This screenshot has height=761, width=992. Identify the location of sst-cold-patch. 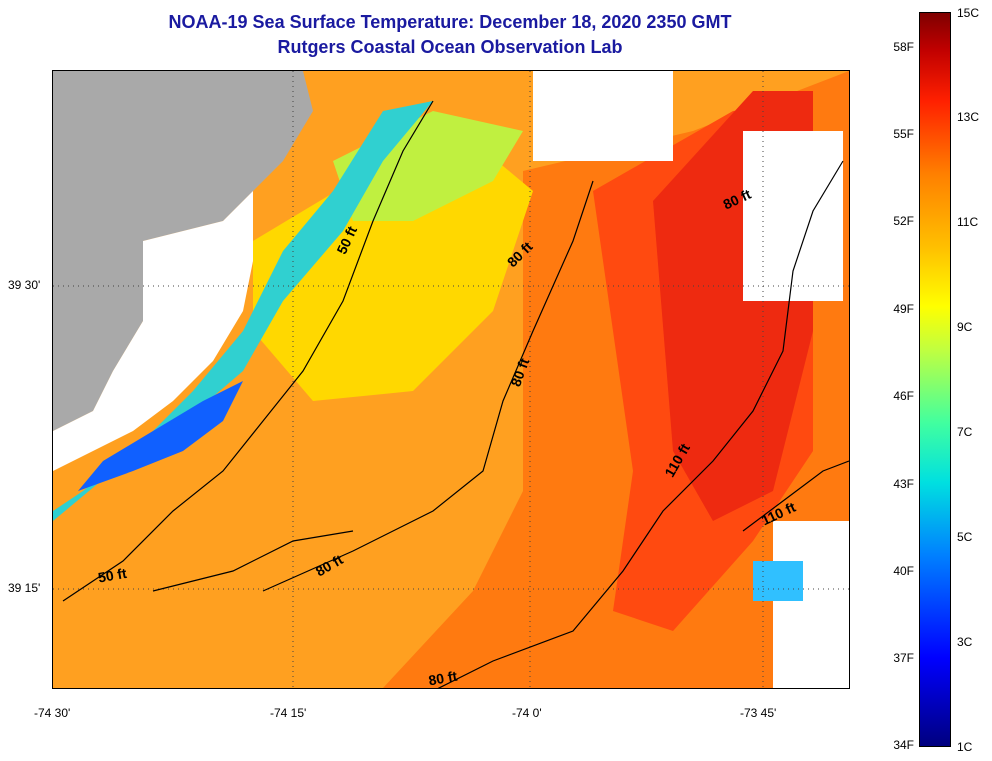
(778, 581).